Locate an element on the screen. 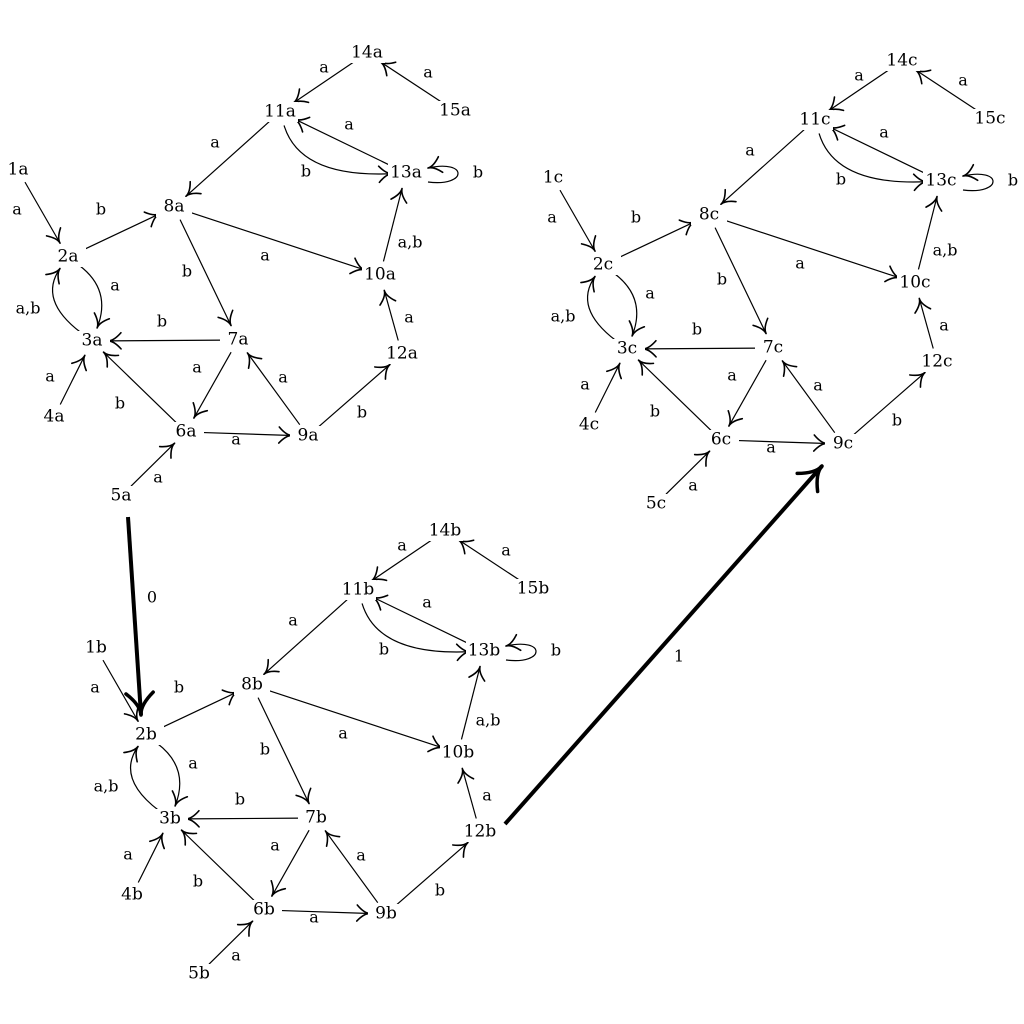  edge-label-15a-14a: a is located at coordinates (428, 72).